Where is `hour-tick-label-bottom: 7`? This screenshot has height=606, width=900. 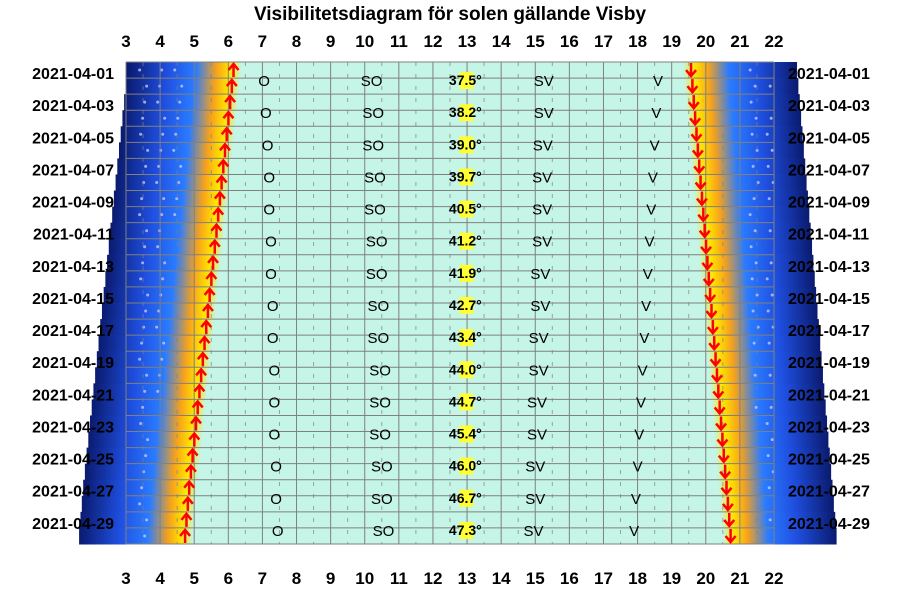
hour-tick-label-bottom: 7 is located at coordinates (262, 578).